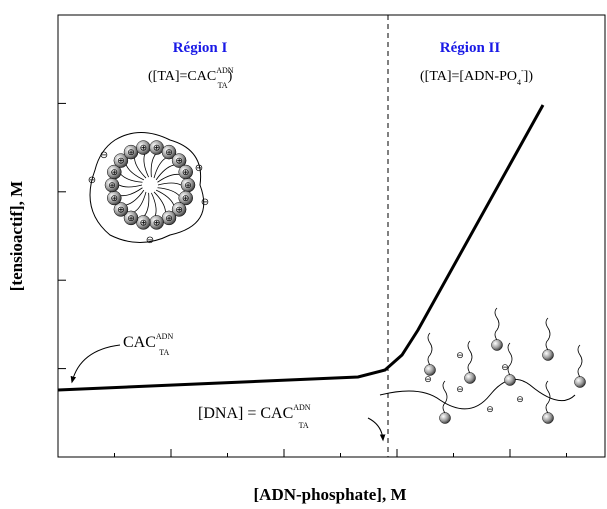 This screenshot has width=607, height=509. I want to click on region-formula: ([TA]=CACADN TA), so click(191, 78).